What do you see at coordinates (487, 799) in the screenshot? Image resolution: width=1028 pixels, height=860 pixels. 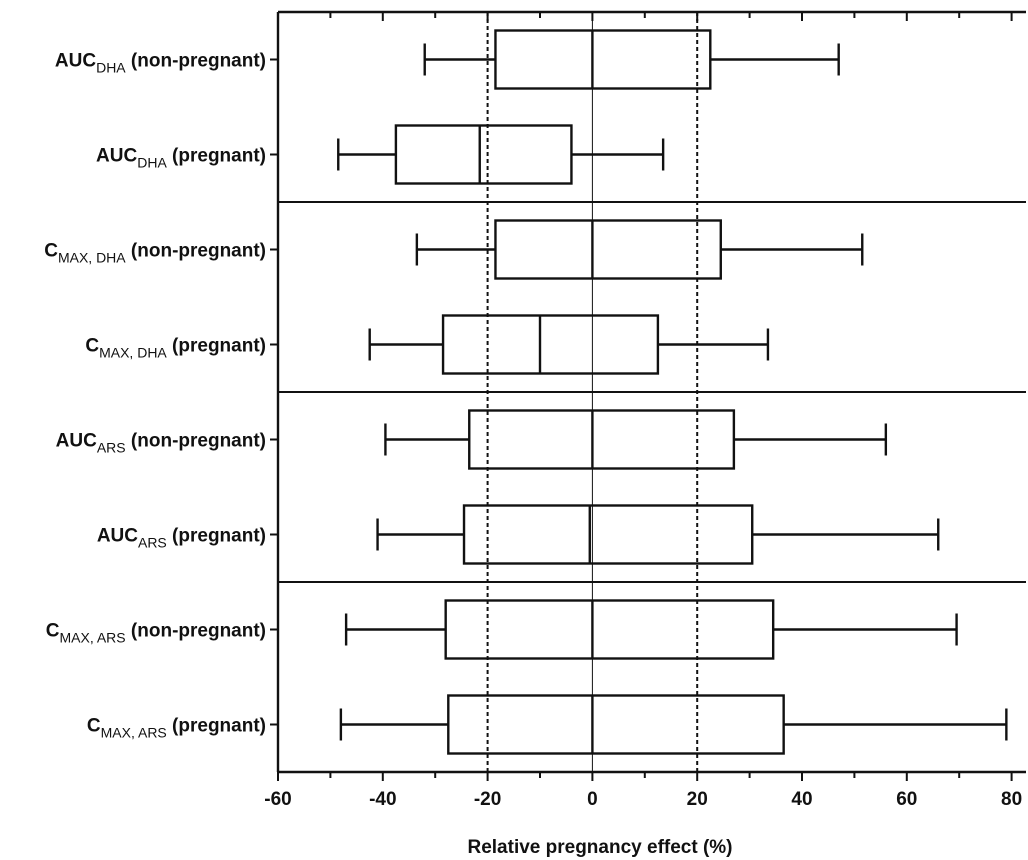 I see `x-tick-label: -20` at bounding box center [487, 799].